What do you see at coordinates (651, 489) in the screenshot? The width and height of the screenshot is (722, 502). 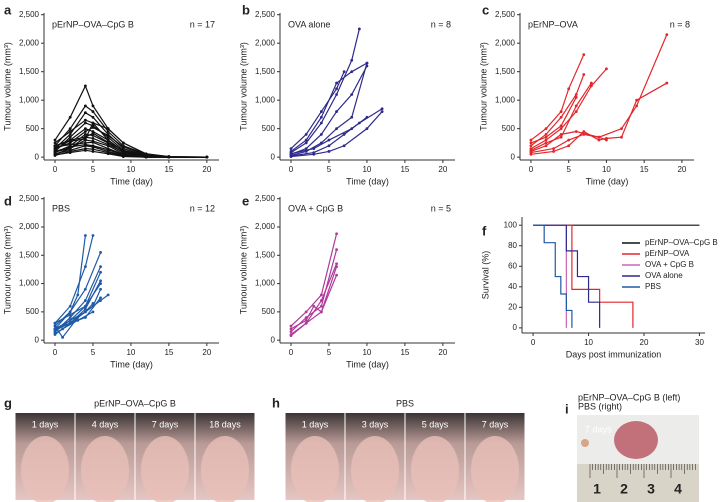 I see `ruler-number: 3` at bounding box center [651, 489].